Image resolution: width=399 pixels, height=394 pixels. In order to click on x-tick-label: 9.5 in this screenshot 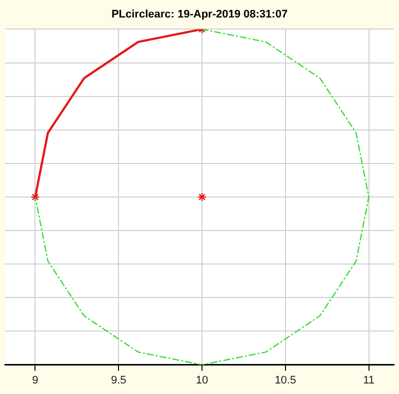, I will do `click(118, 380)`.